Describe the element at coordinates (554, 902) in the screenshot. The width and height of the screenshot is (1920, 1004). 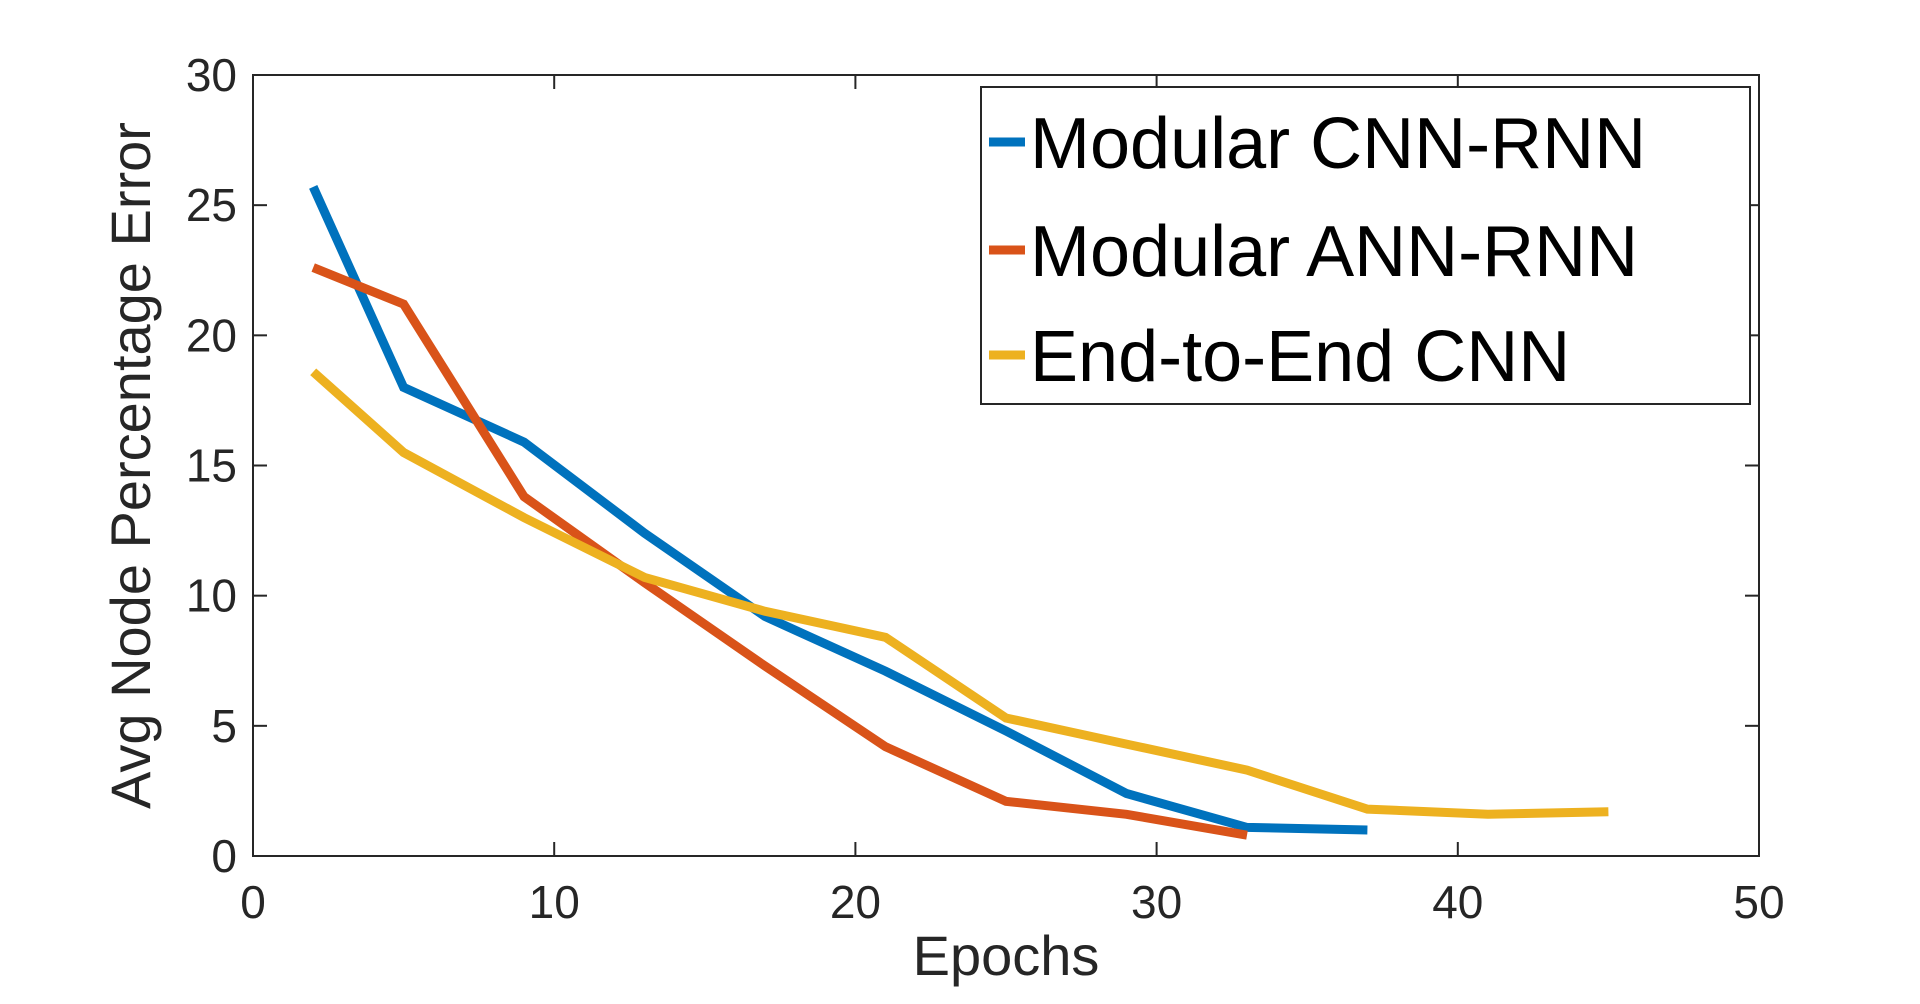
I see `x-tick-label: 10` at that location.